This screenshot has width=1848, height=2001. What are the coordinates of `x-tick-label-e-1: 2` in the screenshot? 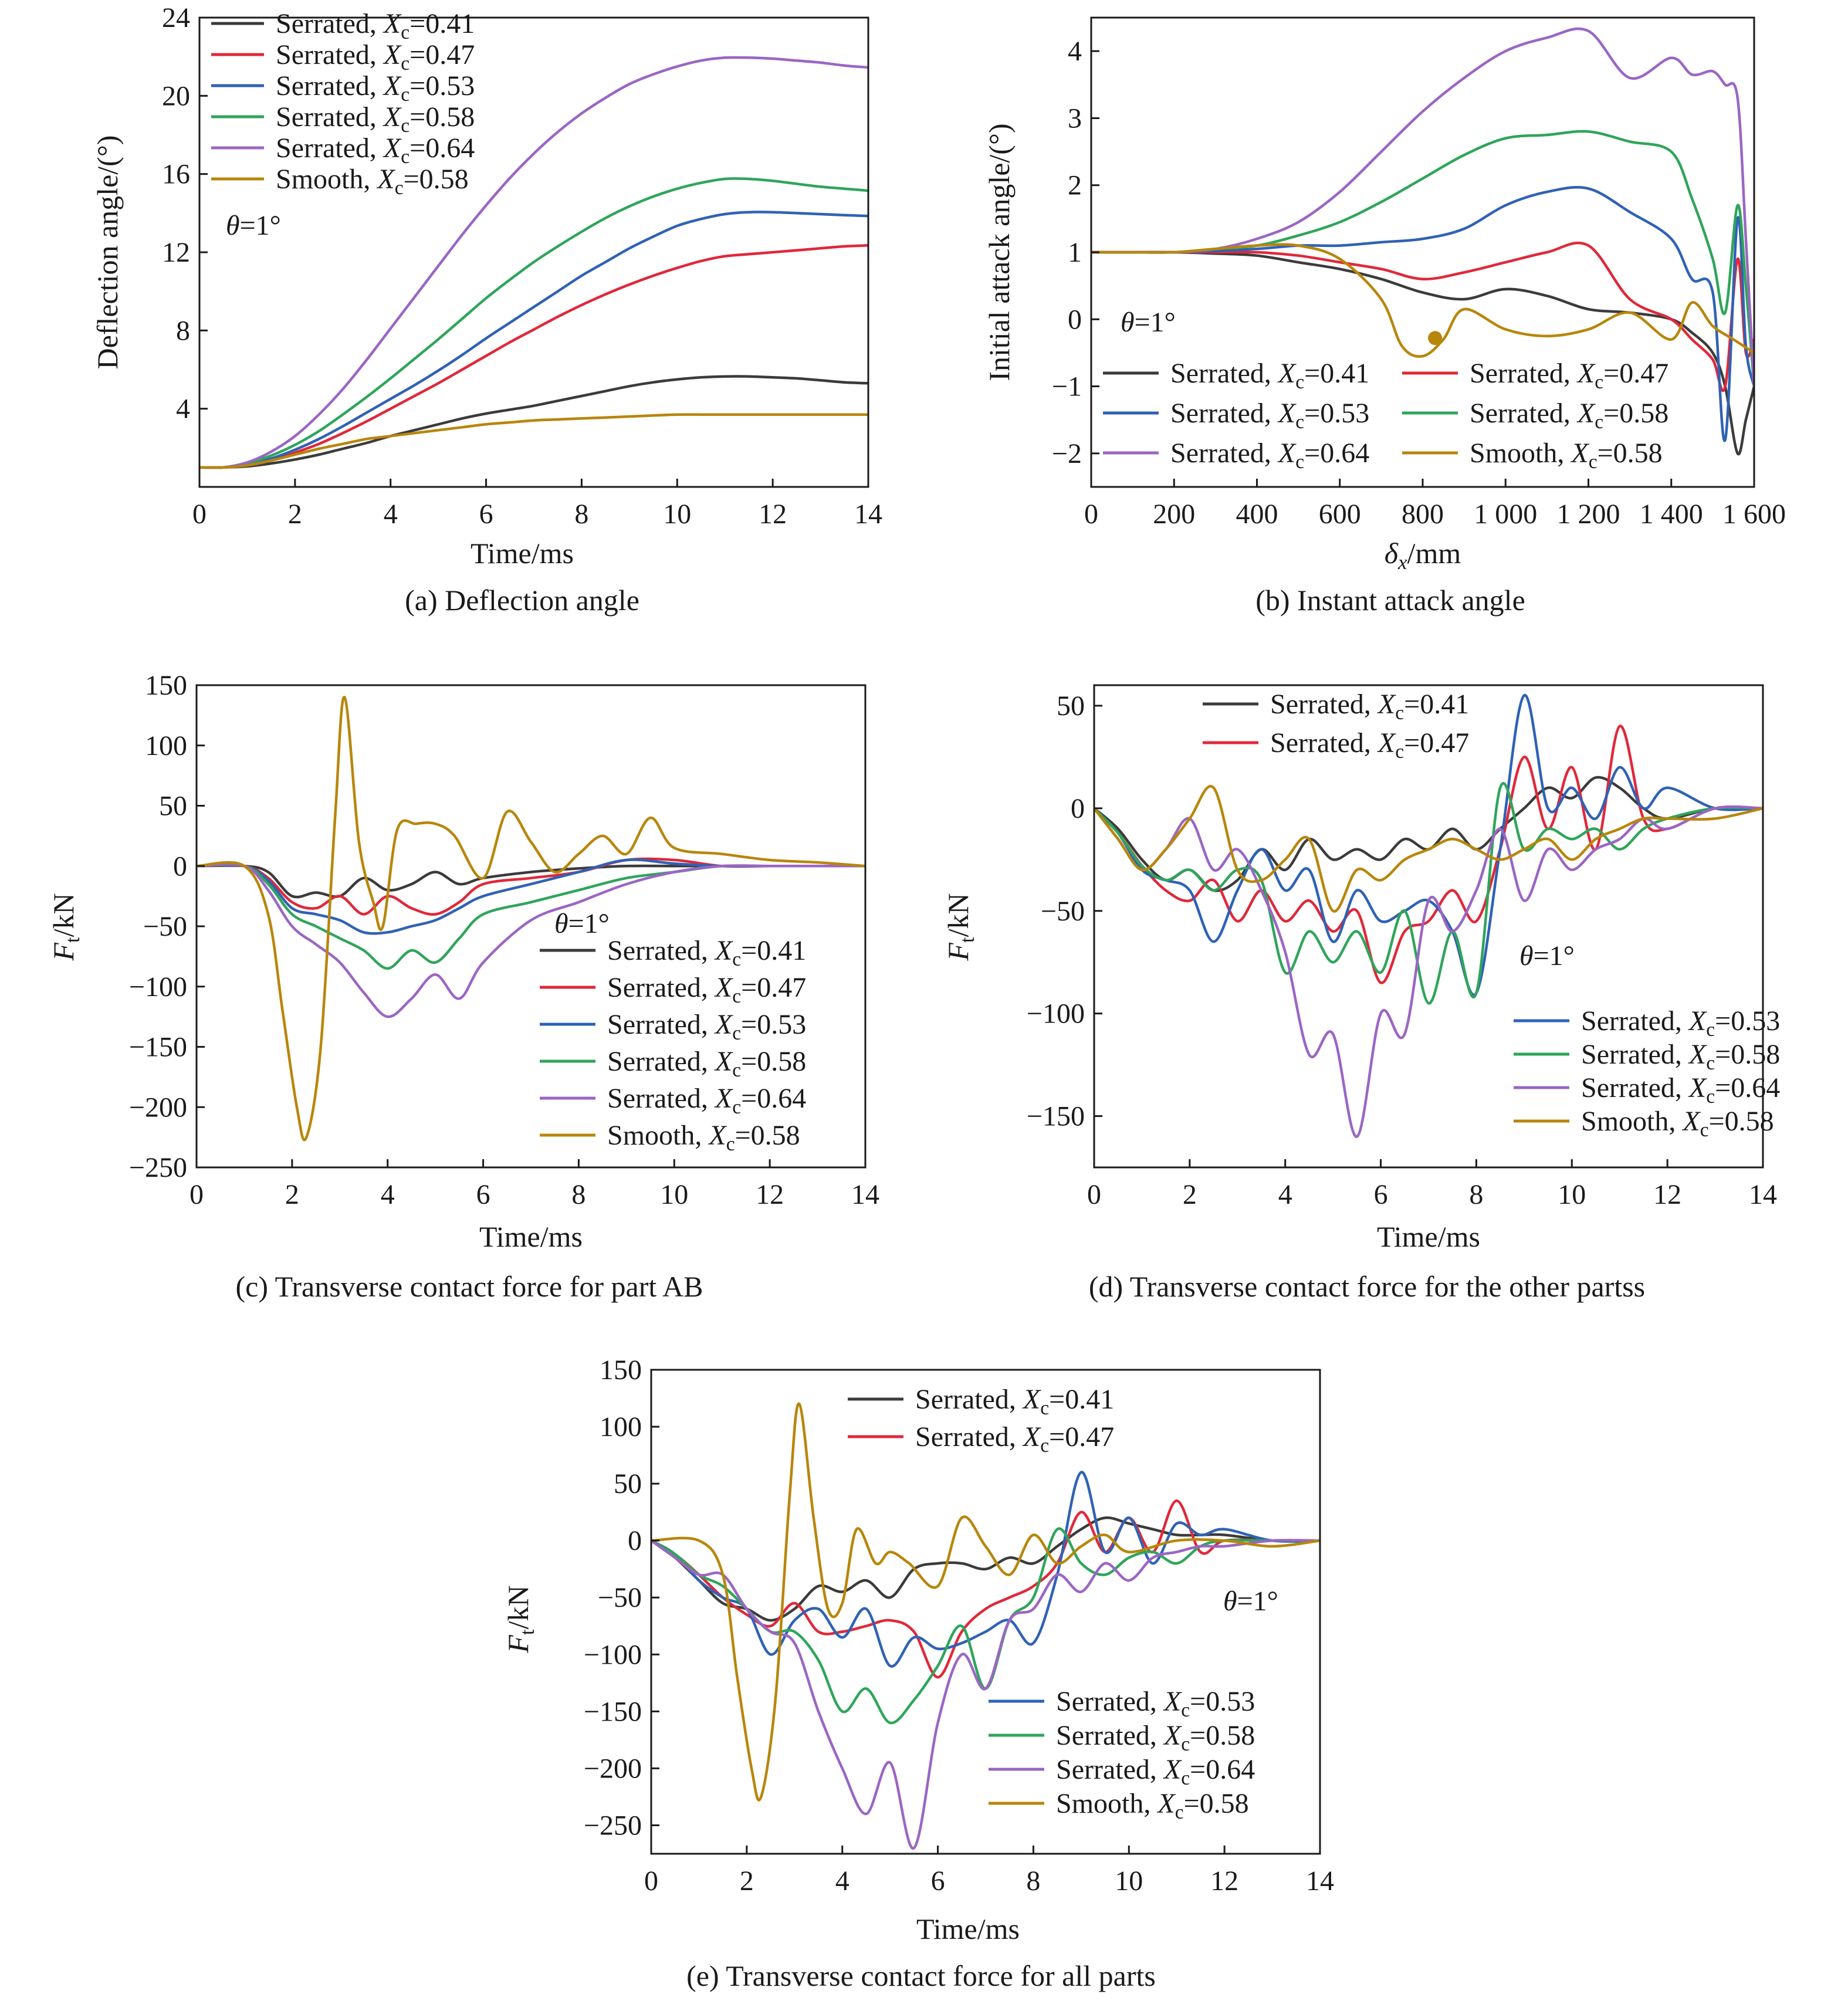 It's located at (747, 1881).